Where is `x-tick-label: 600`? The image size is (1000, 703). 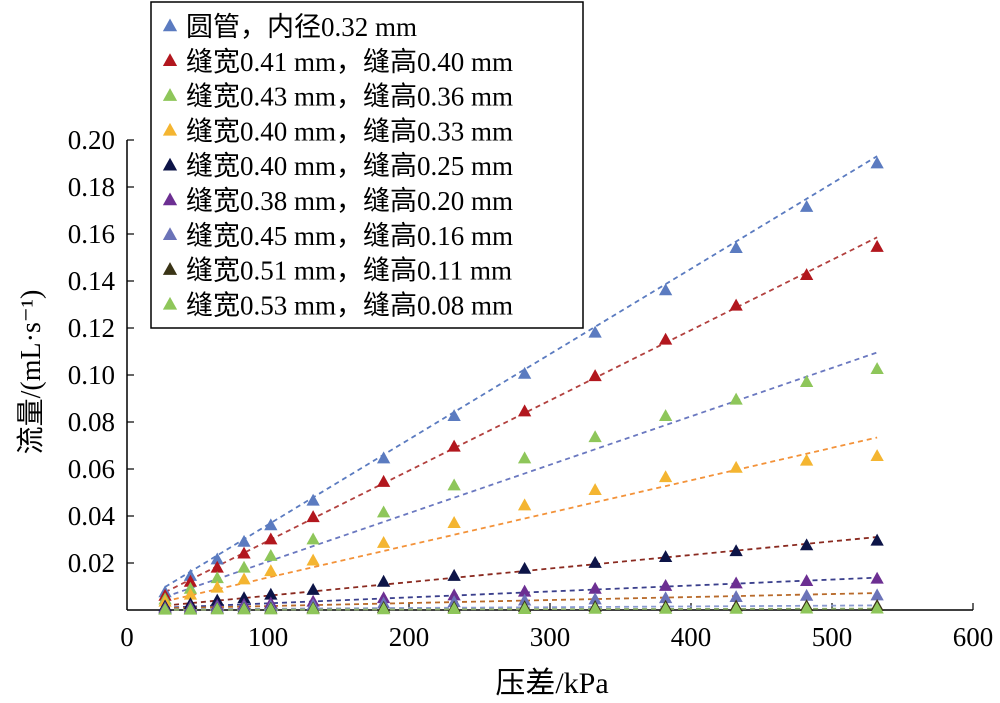 x-tick-label: 600 is located at coordinates (973, 637).